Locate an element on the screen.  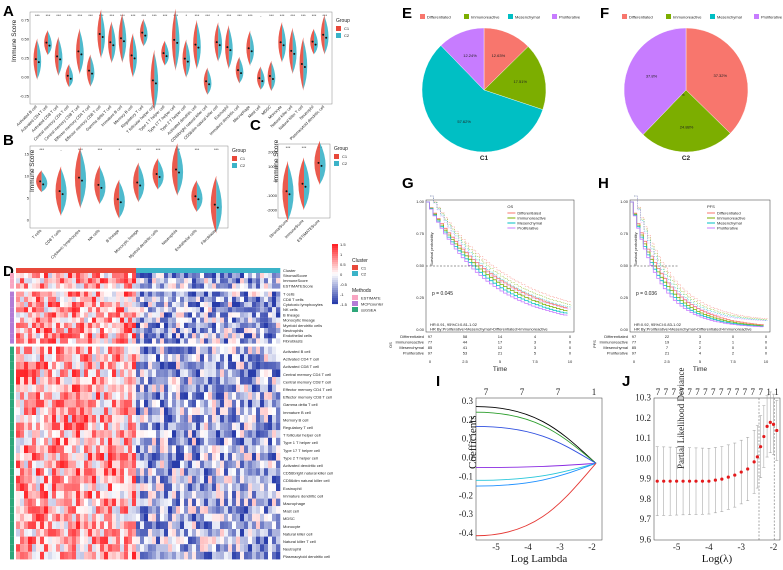
pie-legend-label: Mesenchymal is located at coordinates (729, 17).